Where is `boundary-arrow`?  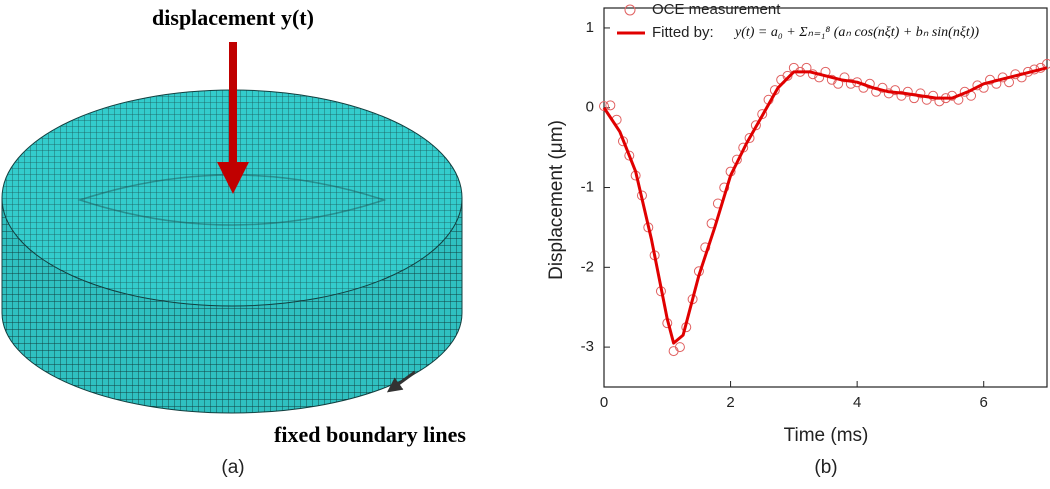 boundary-arrow is located at coordinates (401, 381).